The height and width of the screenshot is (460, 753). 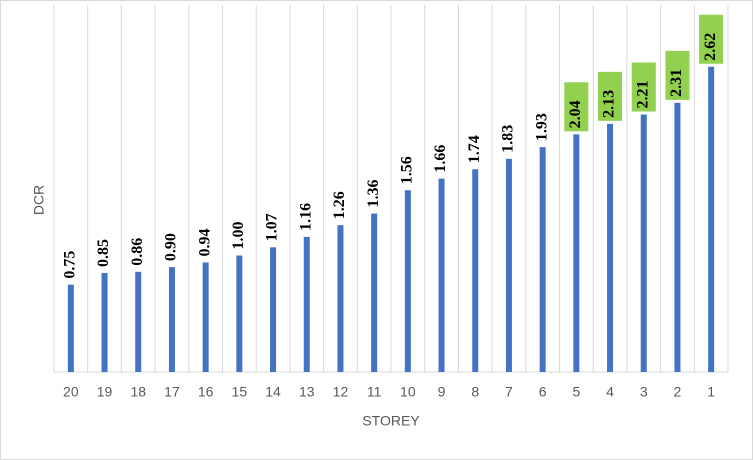 What do you see at coordinates (137, 252) in the screenshot?
I see `value-label: 0.86` at bounding box center [137, 252].